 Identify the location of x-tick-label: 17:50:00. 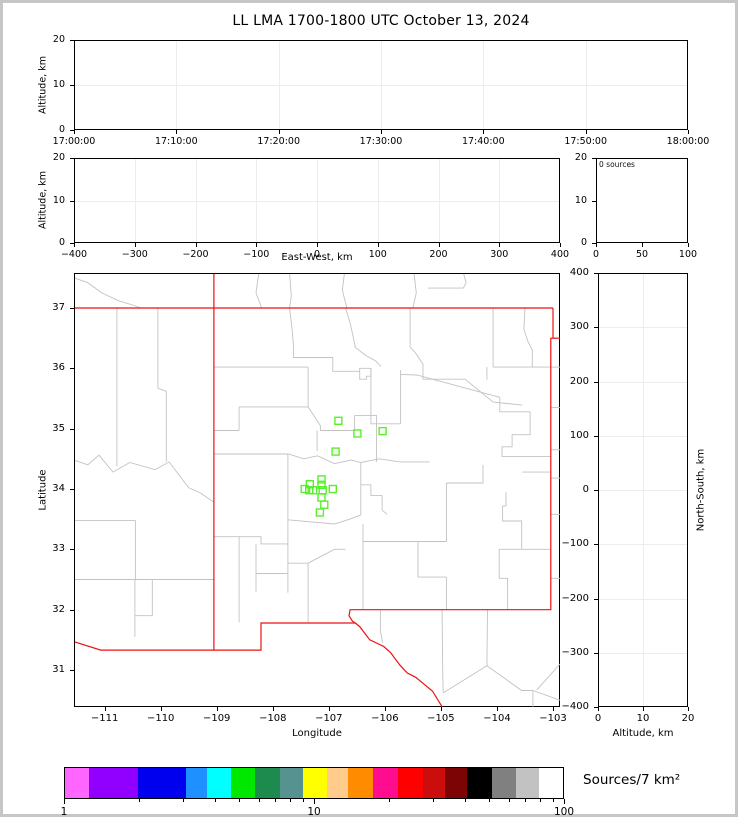
(586, 141).